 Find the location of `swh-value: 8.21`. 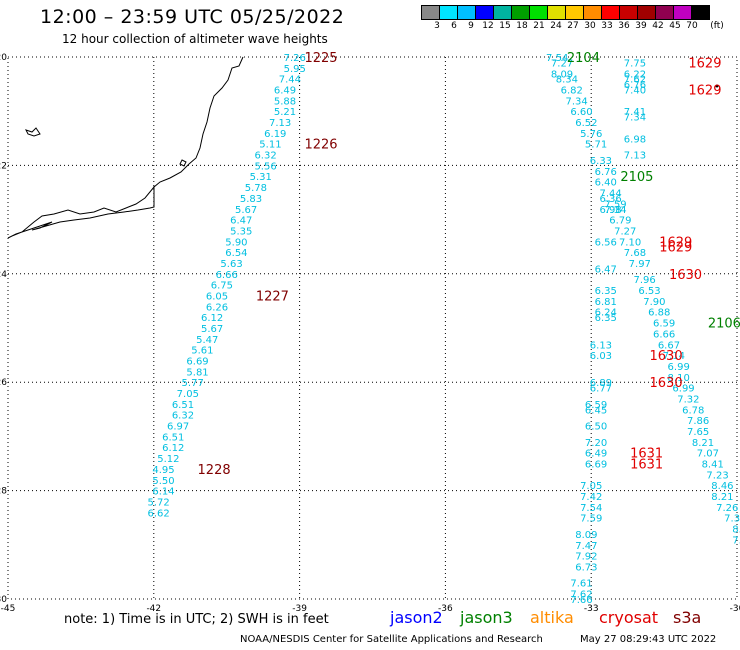

swh-value: 8.21 is located at coordinates (703, 443).